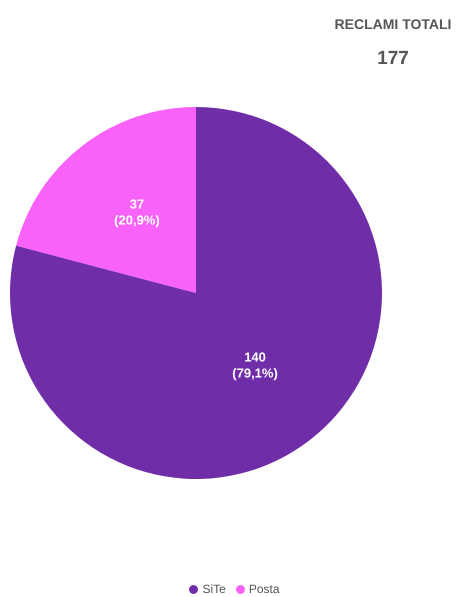  Describe the element at coordinates (137, 212) in the screenshot. I see `data-label: 37 (20,9%)` at that location.